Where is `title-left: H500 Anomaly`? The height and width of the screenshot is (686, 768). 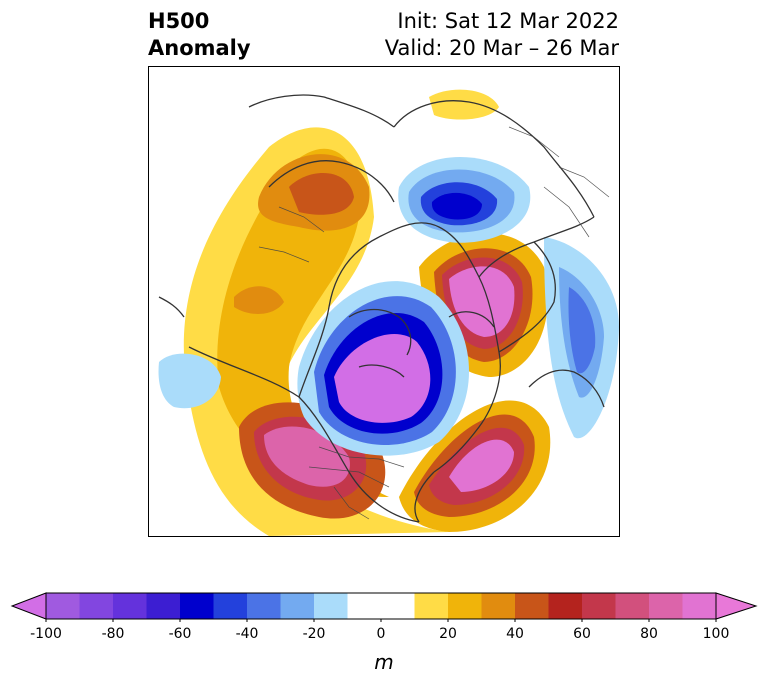
title-left: H500 Anomaly is located at coordinates (199, 35).